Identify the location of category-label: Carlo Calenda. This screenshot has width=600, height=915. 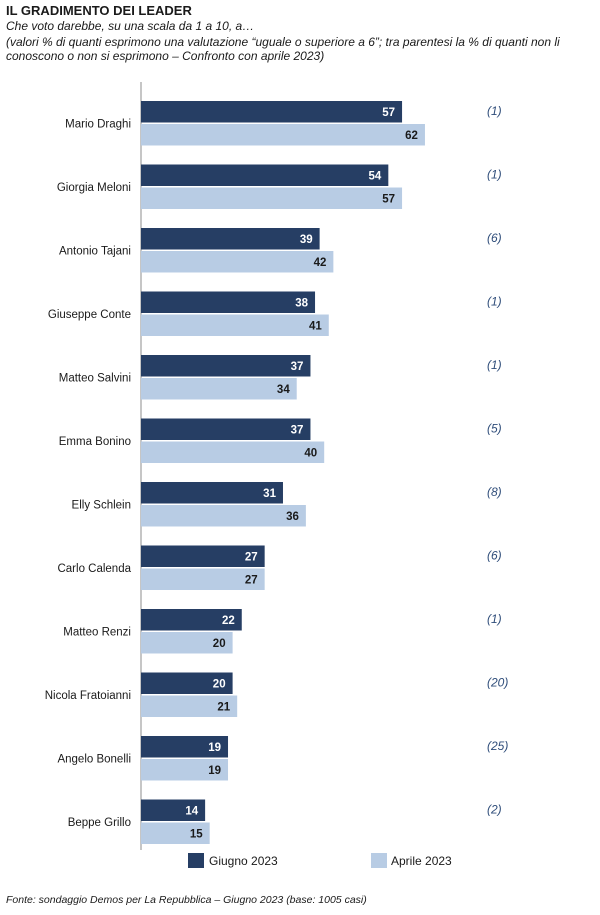
(94, 569).